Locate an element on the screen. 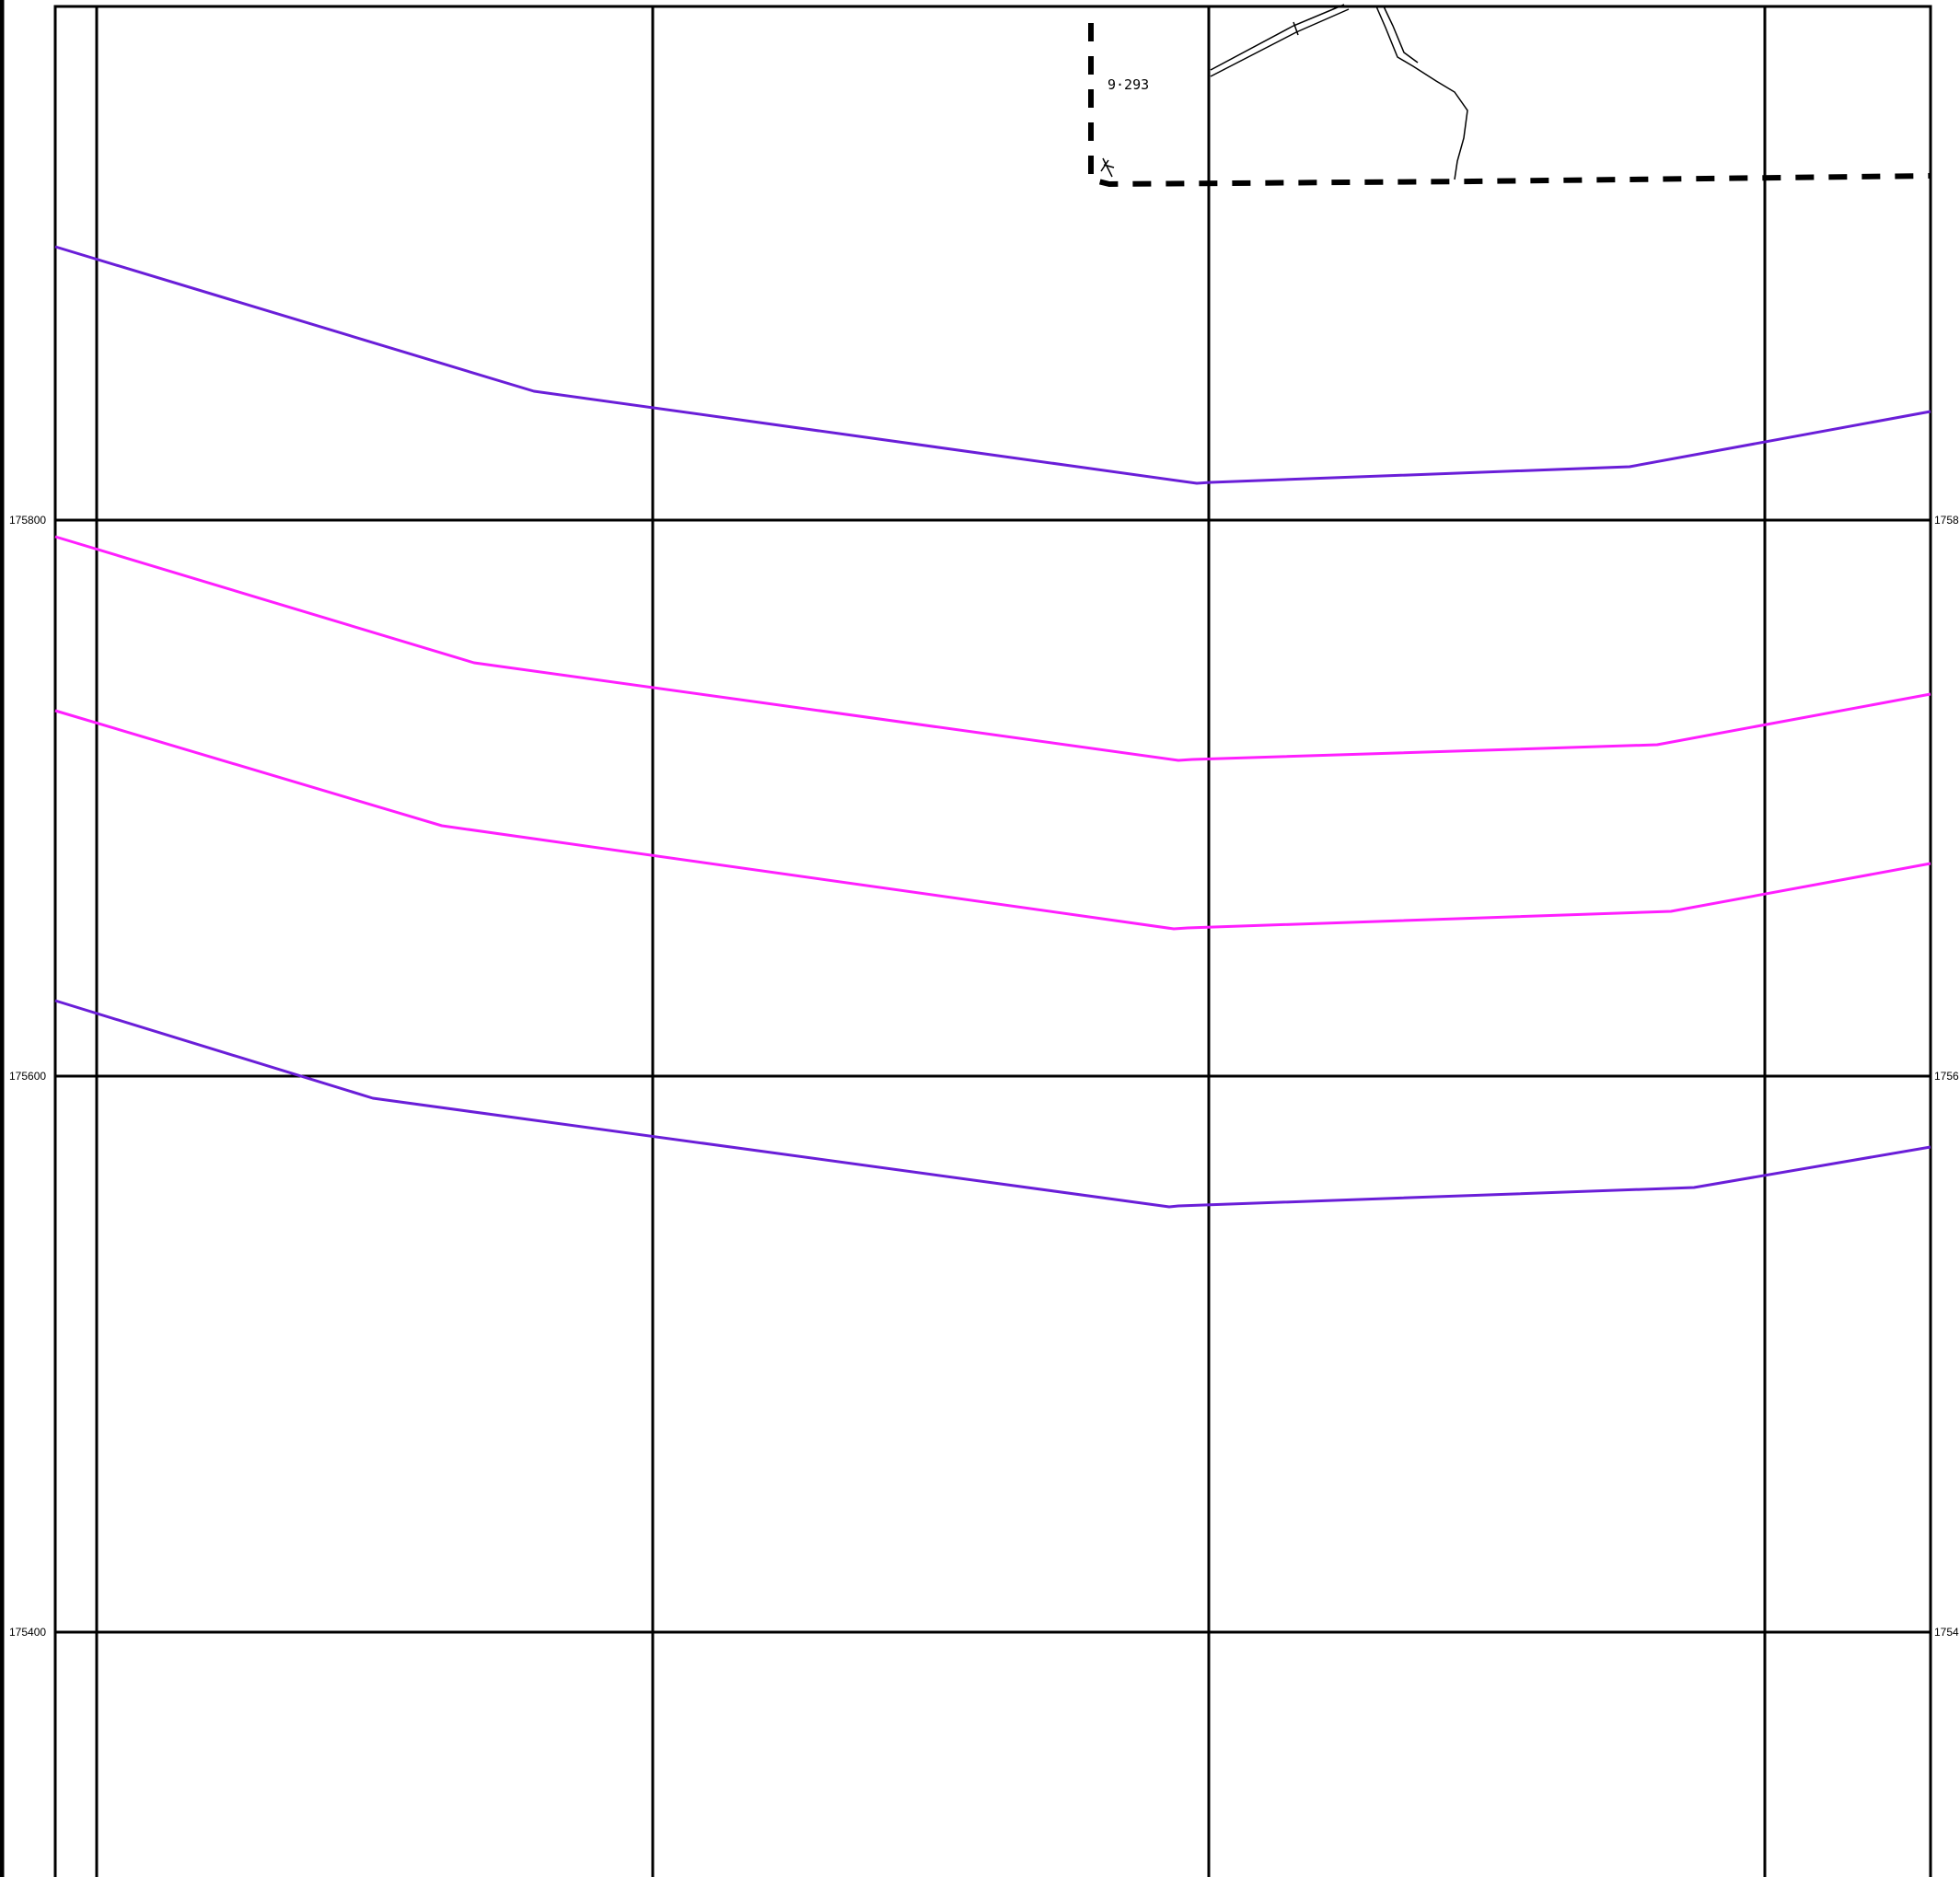 Image resolution: width=1960 pixels, height=1877 pixels. grid-label-right: 1754 is located at coordinates (1946, 1633).